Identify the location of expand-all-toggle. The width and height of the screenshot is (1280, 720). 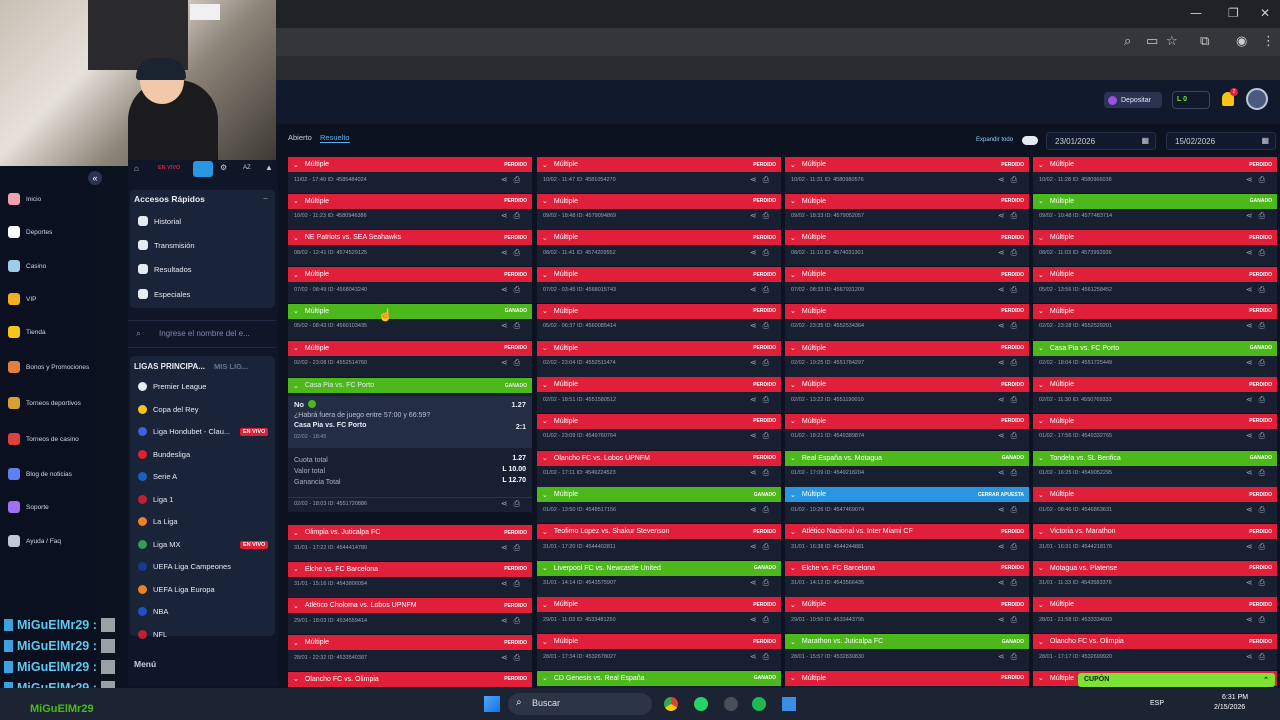
(1030, 140).